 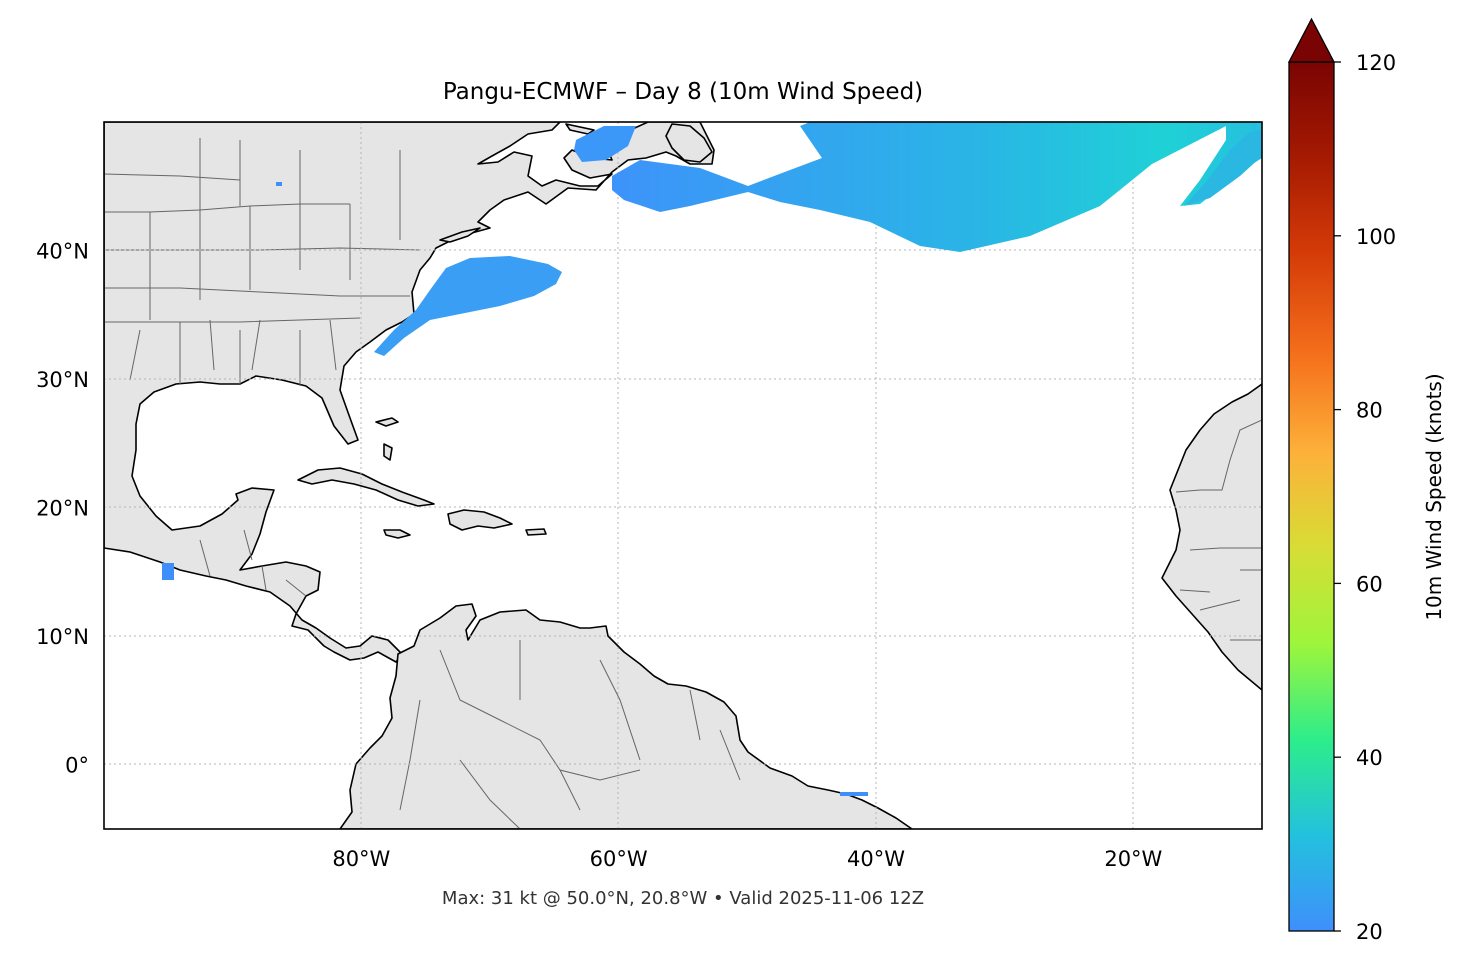 I want to click on land-africa, so click(x=1211, y=537).